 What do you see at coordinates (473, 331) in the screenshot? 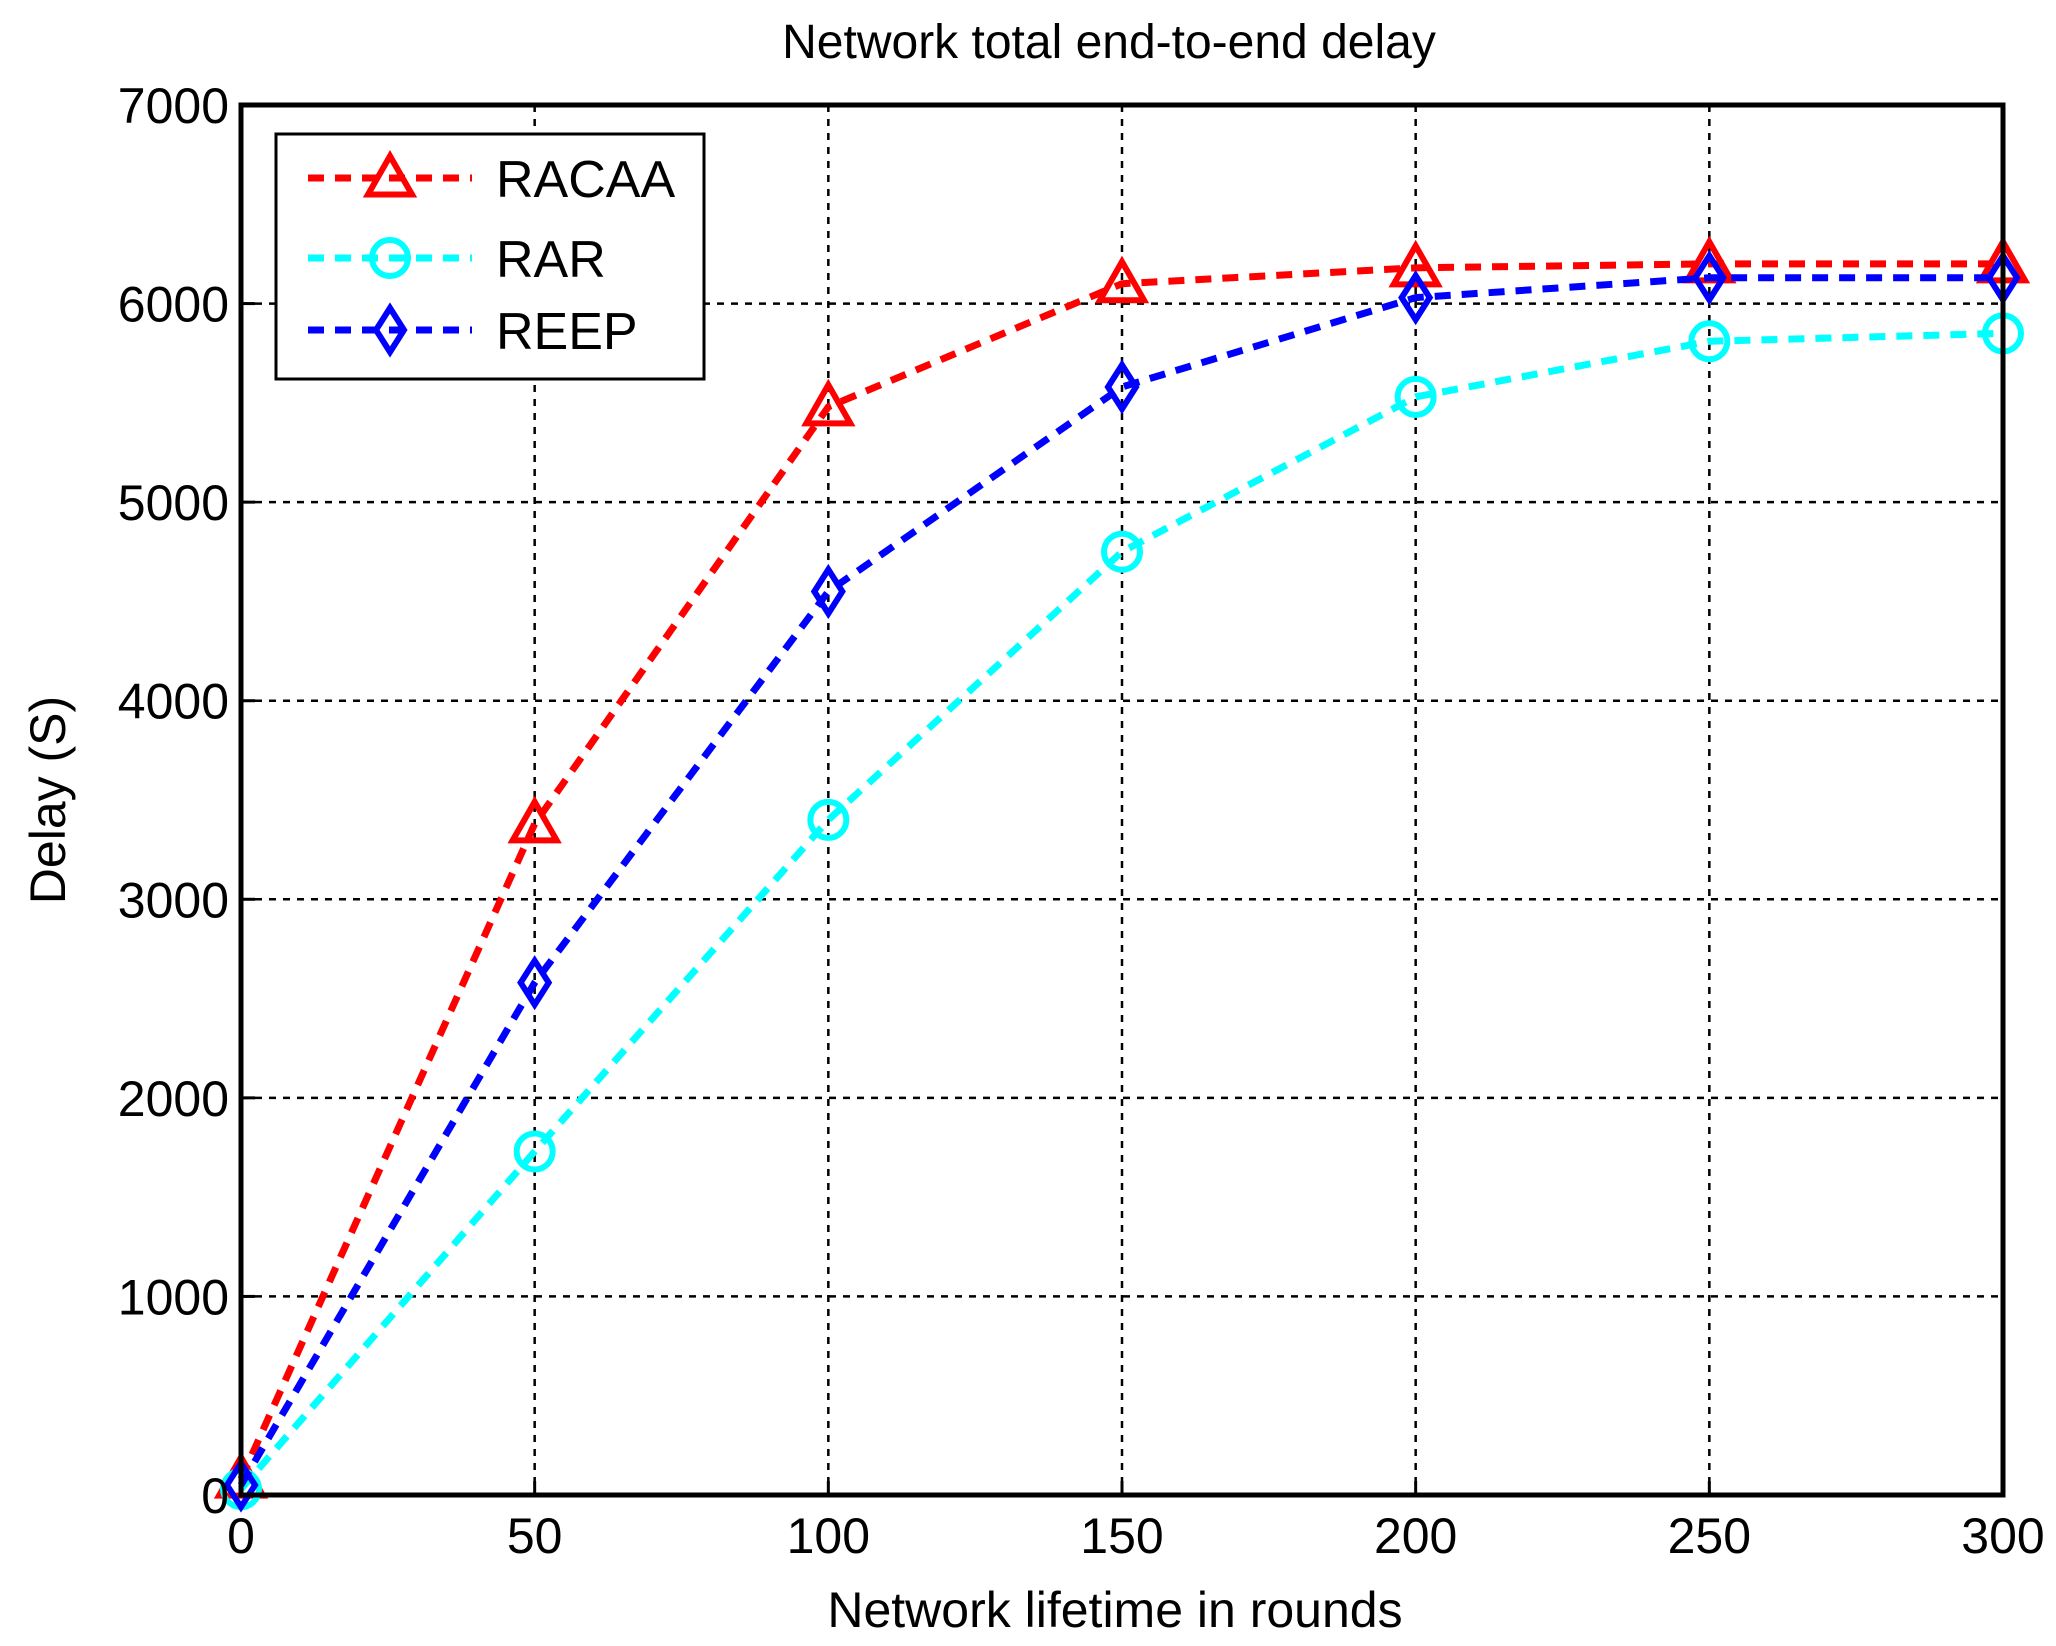
I see `legend-item-reep: REEP` at bounding box center [473, 331].